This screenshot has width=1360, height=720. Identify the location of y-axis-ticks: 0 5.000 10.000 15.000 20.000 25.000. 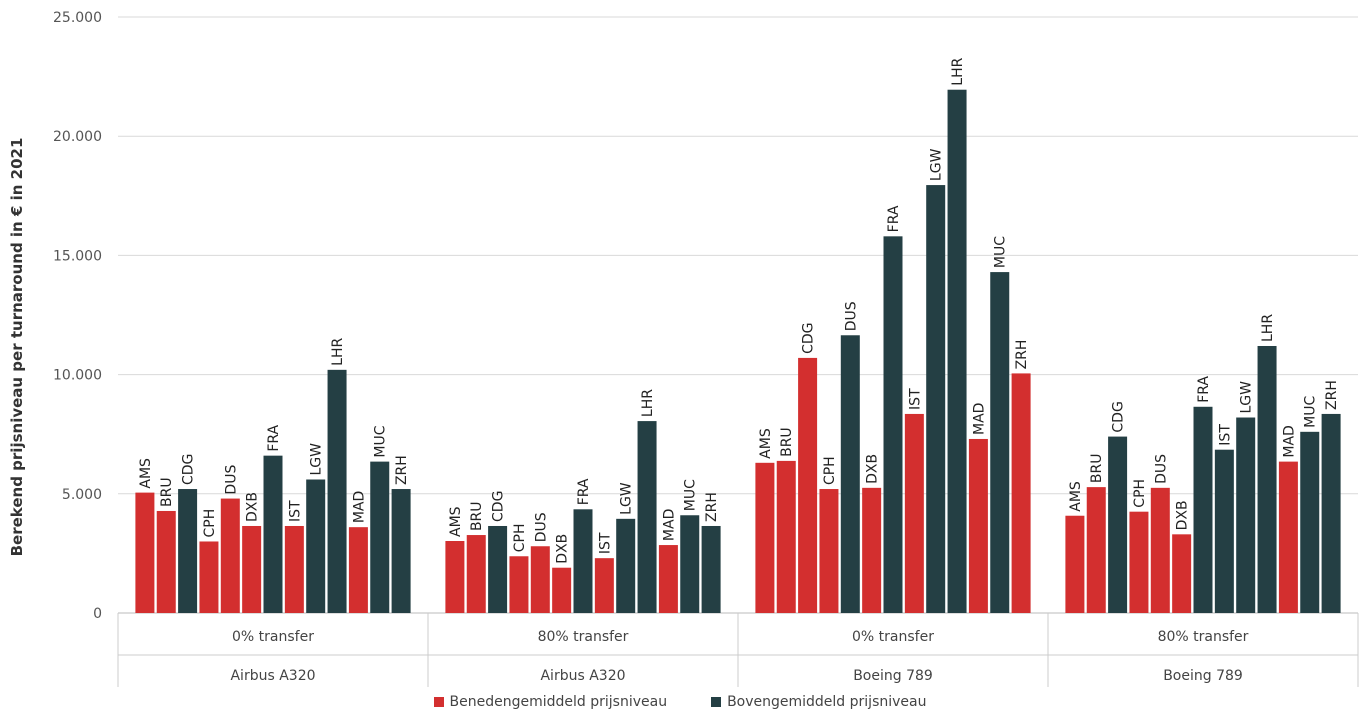
(77, 316).